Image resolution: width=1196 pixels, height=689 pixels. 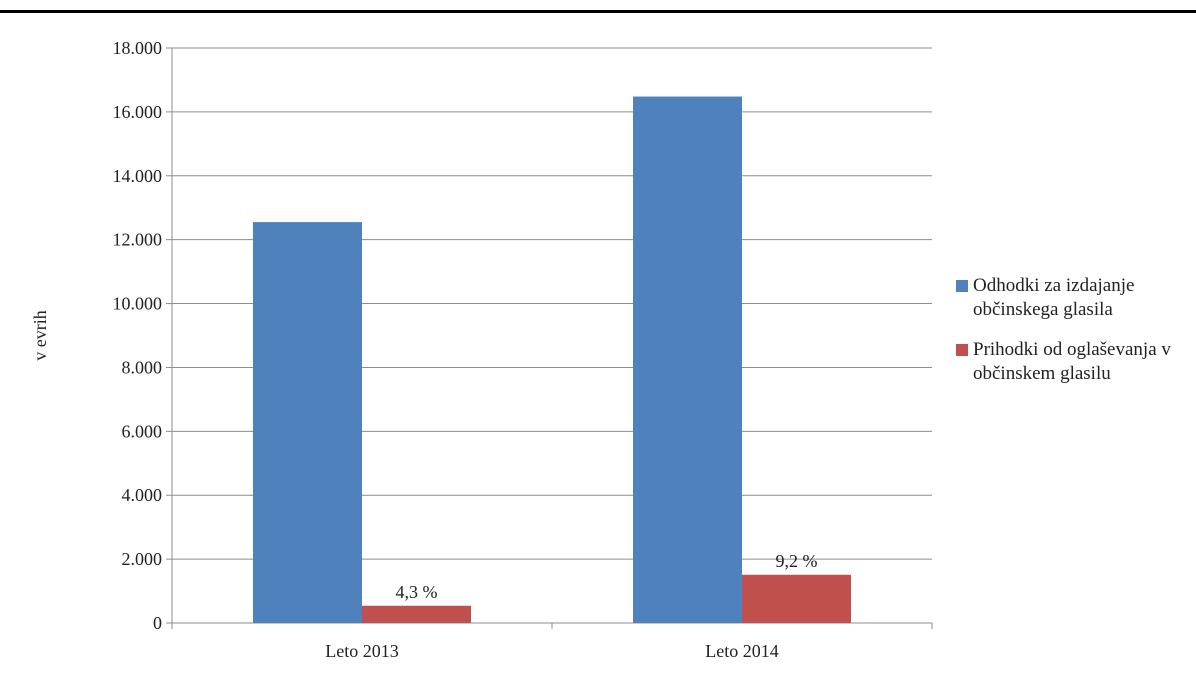 I want to click on legend-label-expenses: Odhodki za izdajanje občinskega glasila, so click(x=1054, y=297).